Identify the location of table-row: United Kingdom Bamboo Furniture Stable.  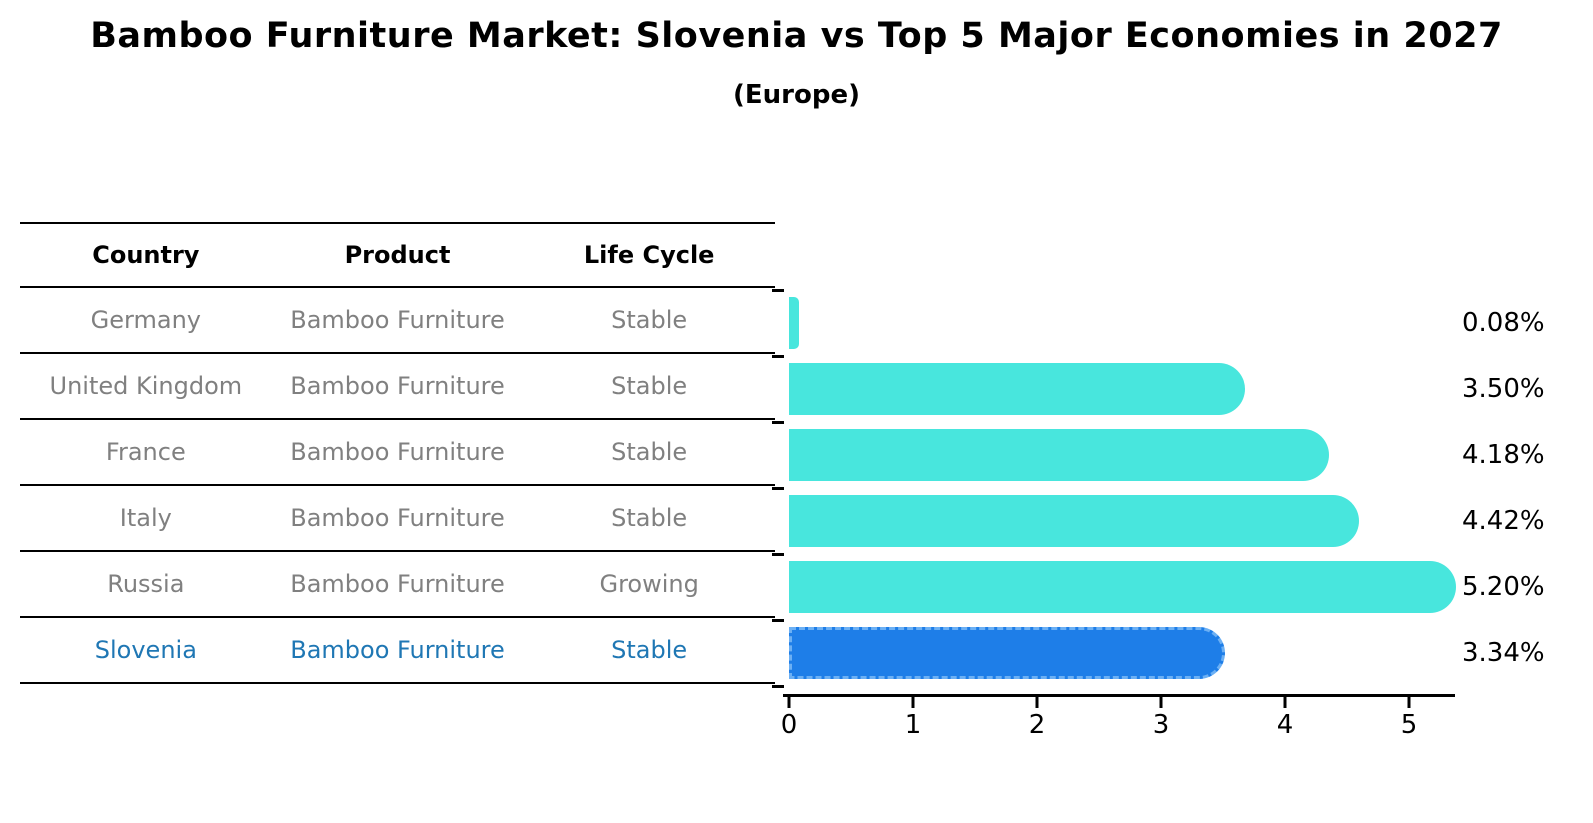
(397, 387).